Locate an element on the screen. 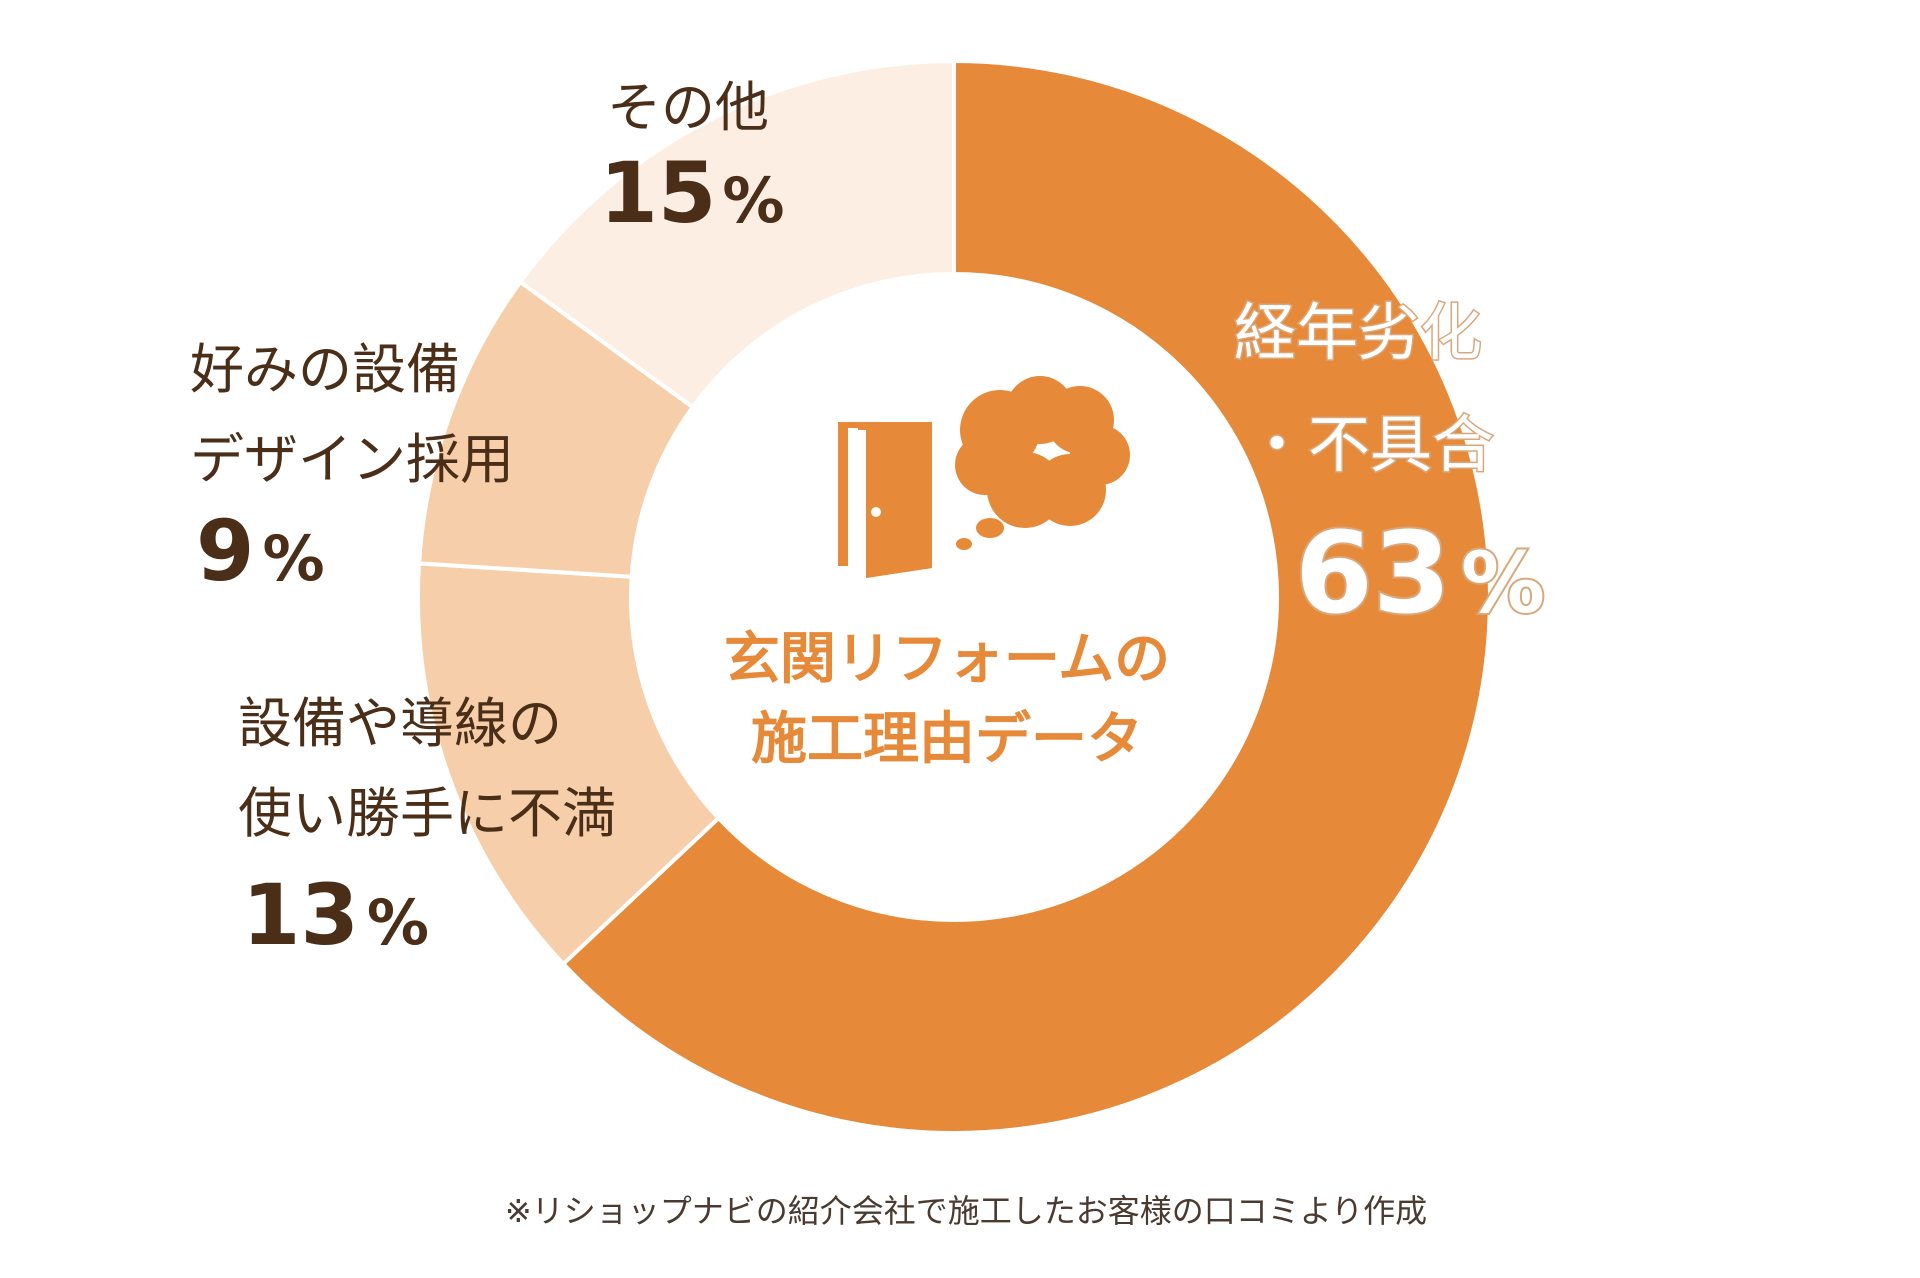 The height and width of the screenshot is (1278, 1920). slice-value-usability: 13% is located at coordinates (335, 915).